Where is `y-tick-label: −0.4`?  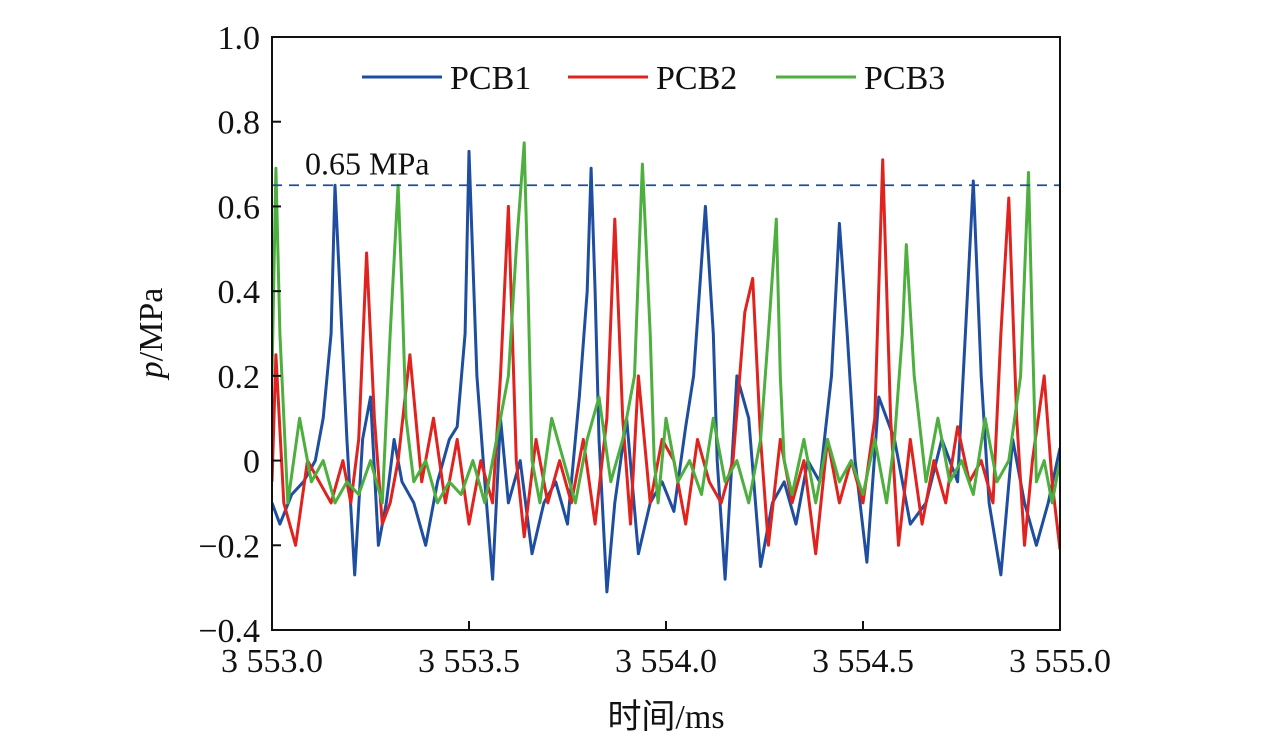
y-tick-label: −0.4 is located at coordinates (229, 631).